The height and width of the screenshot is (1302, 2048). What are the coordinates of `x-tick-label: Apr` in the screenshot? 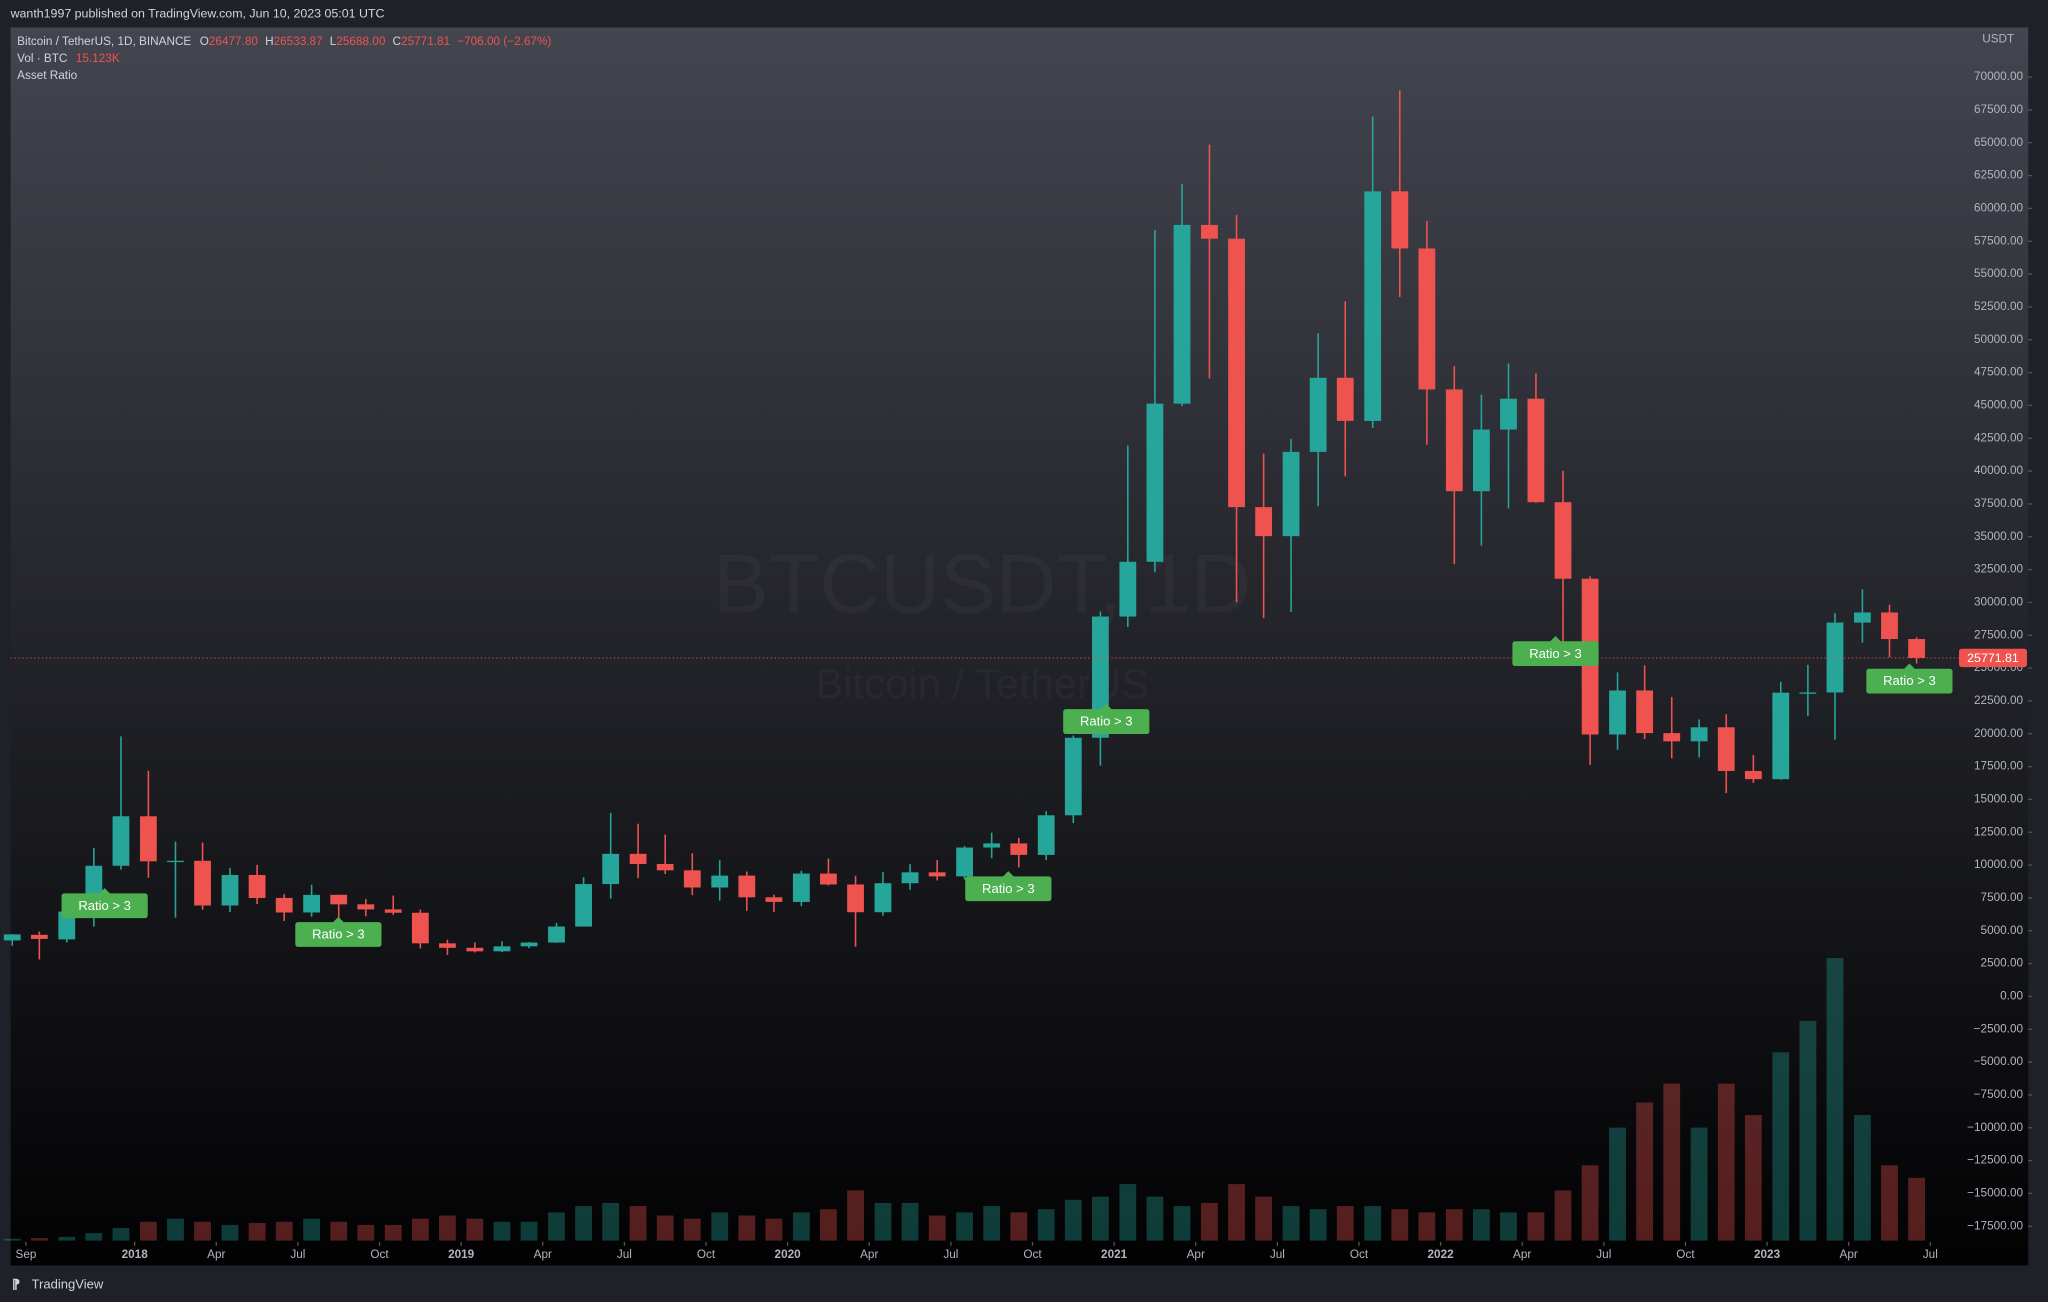 It's located at (869, 1254).